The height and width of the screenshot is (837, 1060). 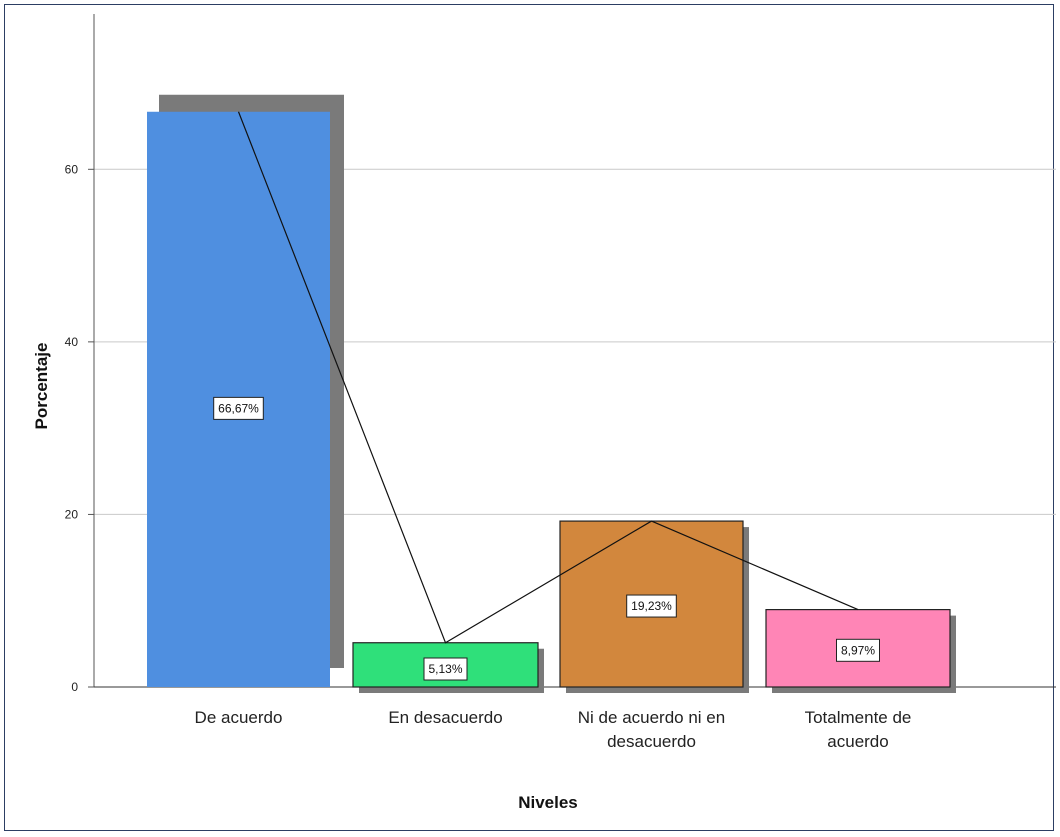 What do you see at coordinates (41, 386) in the screenshot?
I see `y-axis-title: Porcentaje` at bounding box center [41, 386].